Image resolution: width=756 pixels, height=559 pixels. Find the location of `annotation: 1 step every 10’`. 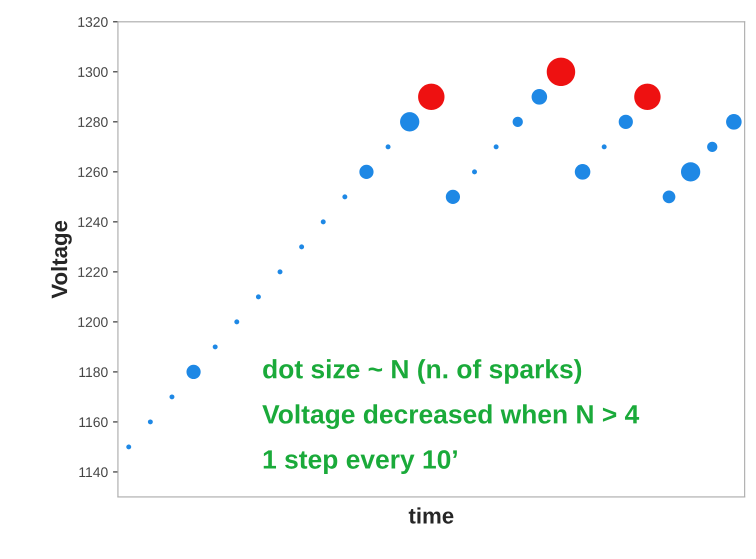

annotation: 1 step every 10’ is located at coordinates (360, 462).